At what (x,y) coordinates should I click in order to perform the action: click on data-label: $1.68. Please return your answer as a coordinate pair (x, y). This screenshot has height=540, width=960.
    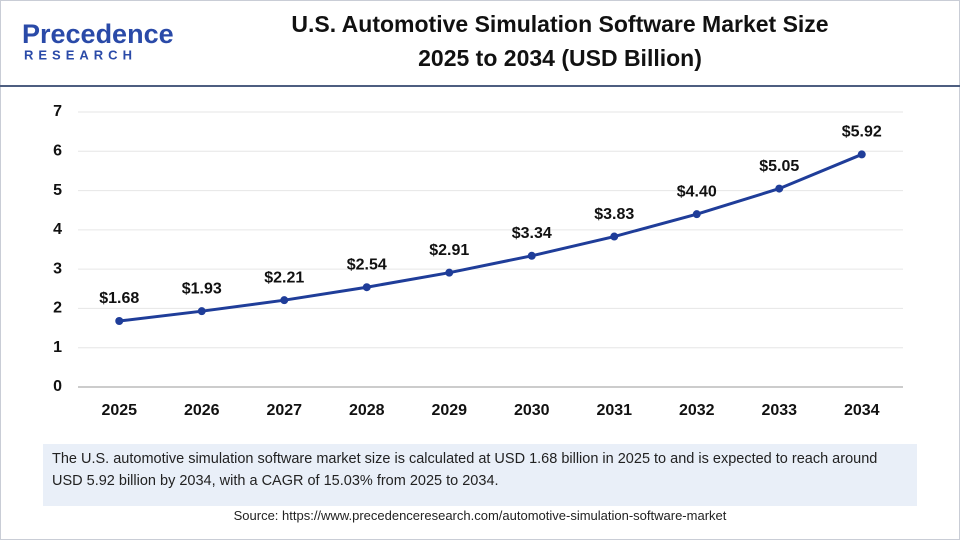
    Looking at the image, I should click on (119, 298).